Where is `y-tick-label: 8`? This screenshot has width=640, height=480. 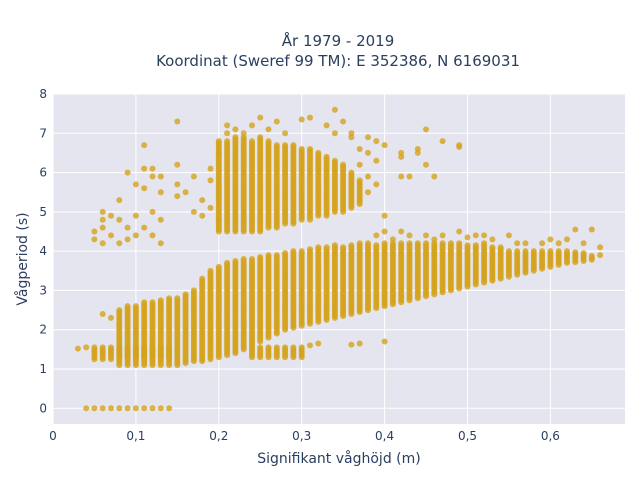
y-tick-label: 8 is located at coordinates (43, 94).